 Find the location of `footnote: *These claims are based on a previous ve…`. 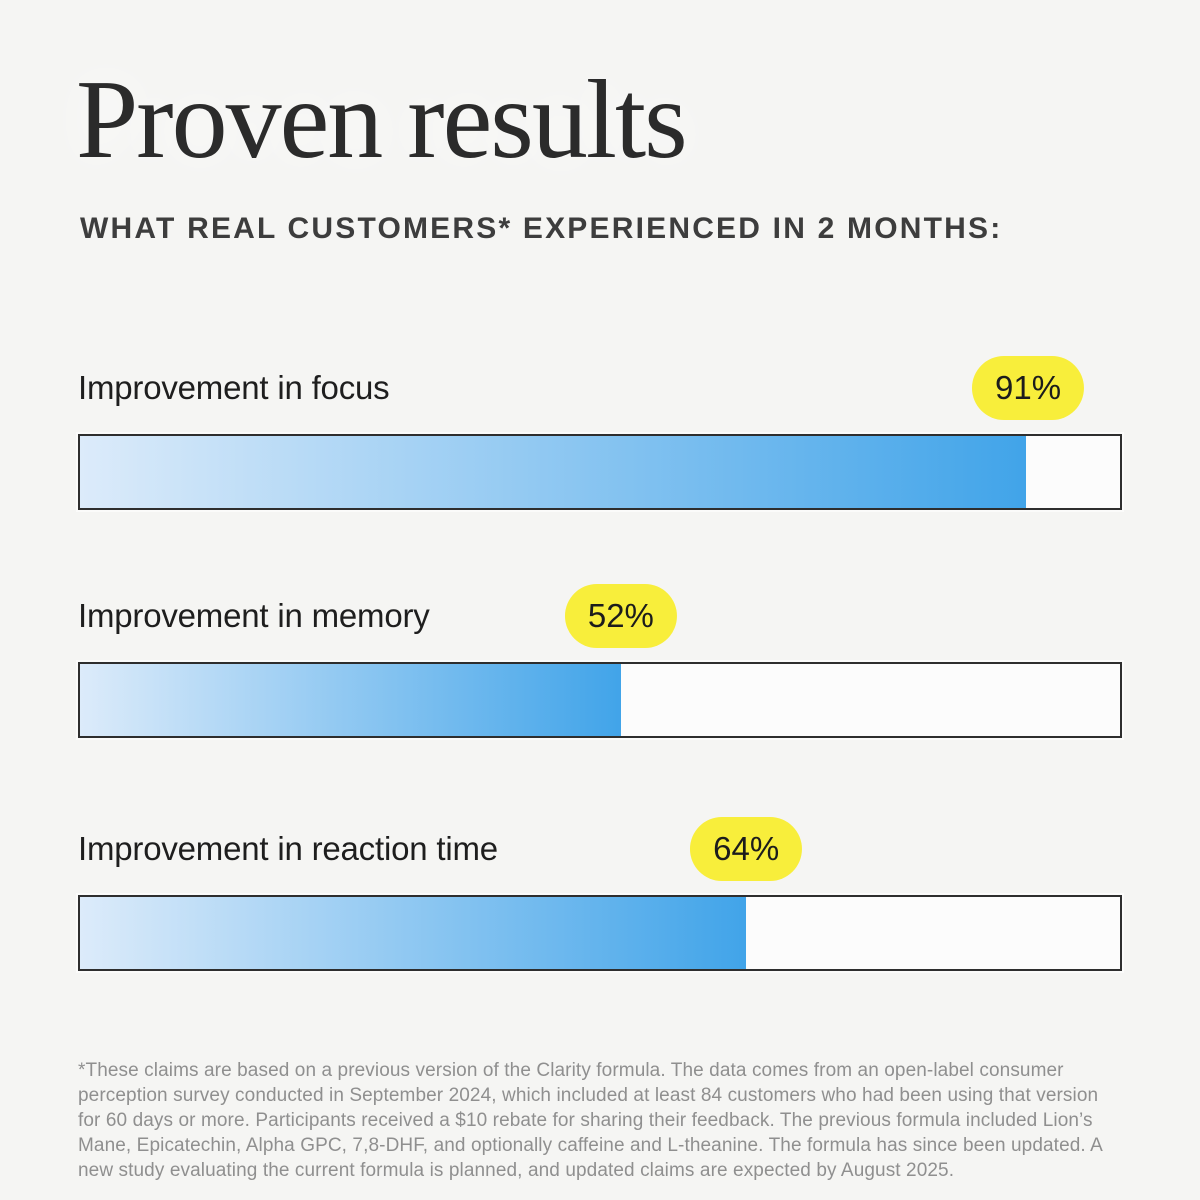

footnote: *These claims are based on a previous ve… is located at coordinates (590, 1121).